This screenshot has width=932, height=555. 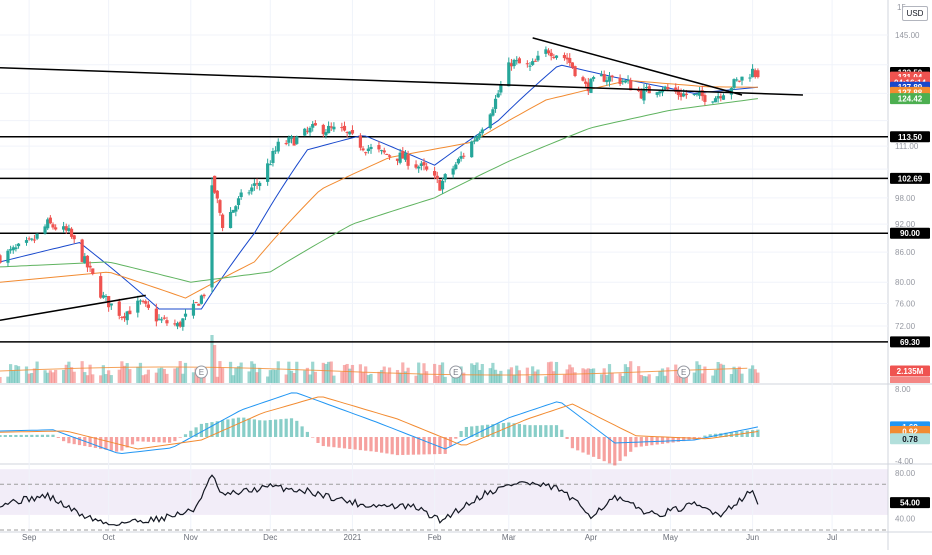 I want to click on price-tick-label: 15, so click(x=901, y=7).